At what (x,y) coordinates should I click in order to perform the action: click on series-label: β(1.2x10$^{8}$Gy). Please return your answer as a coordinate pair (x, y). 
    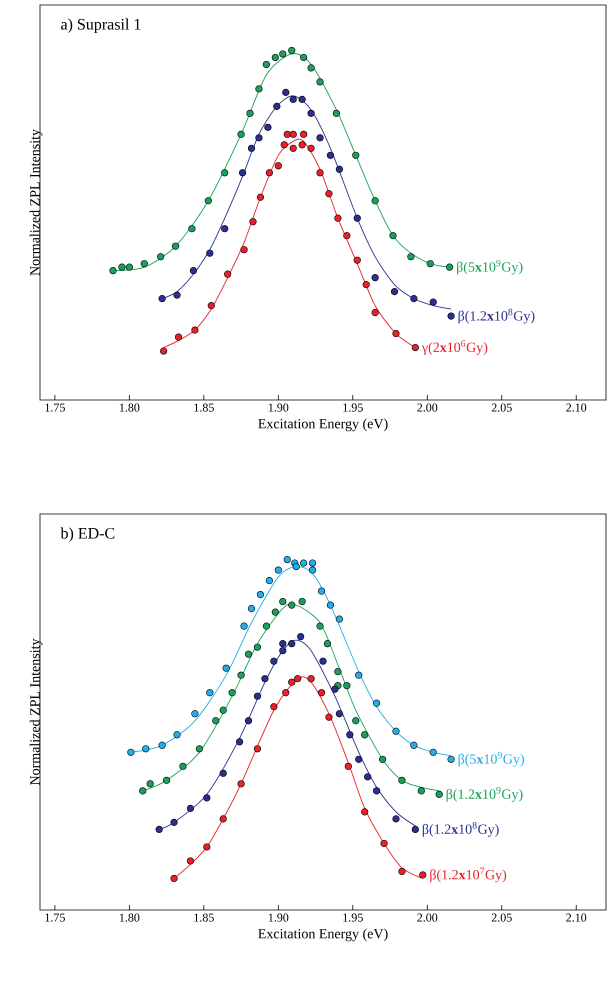
    Looking at the image, I should click on (496, 316).